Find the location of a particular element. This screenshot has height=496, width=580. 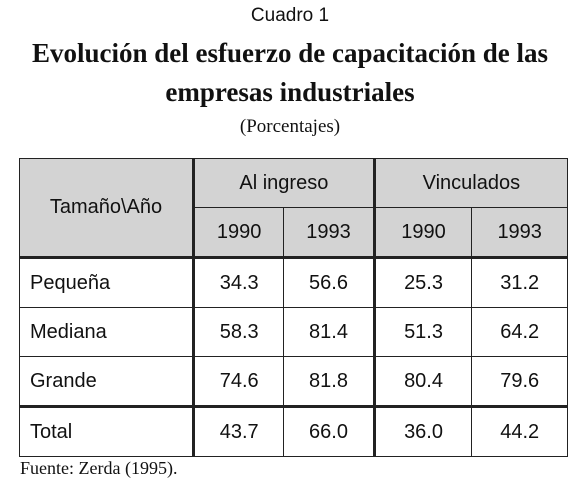

table-row: Mediana 58.3 81.4 51.3 64.2 is located at coordinates (293, 332).